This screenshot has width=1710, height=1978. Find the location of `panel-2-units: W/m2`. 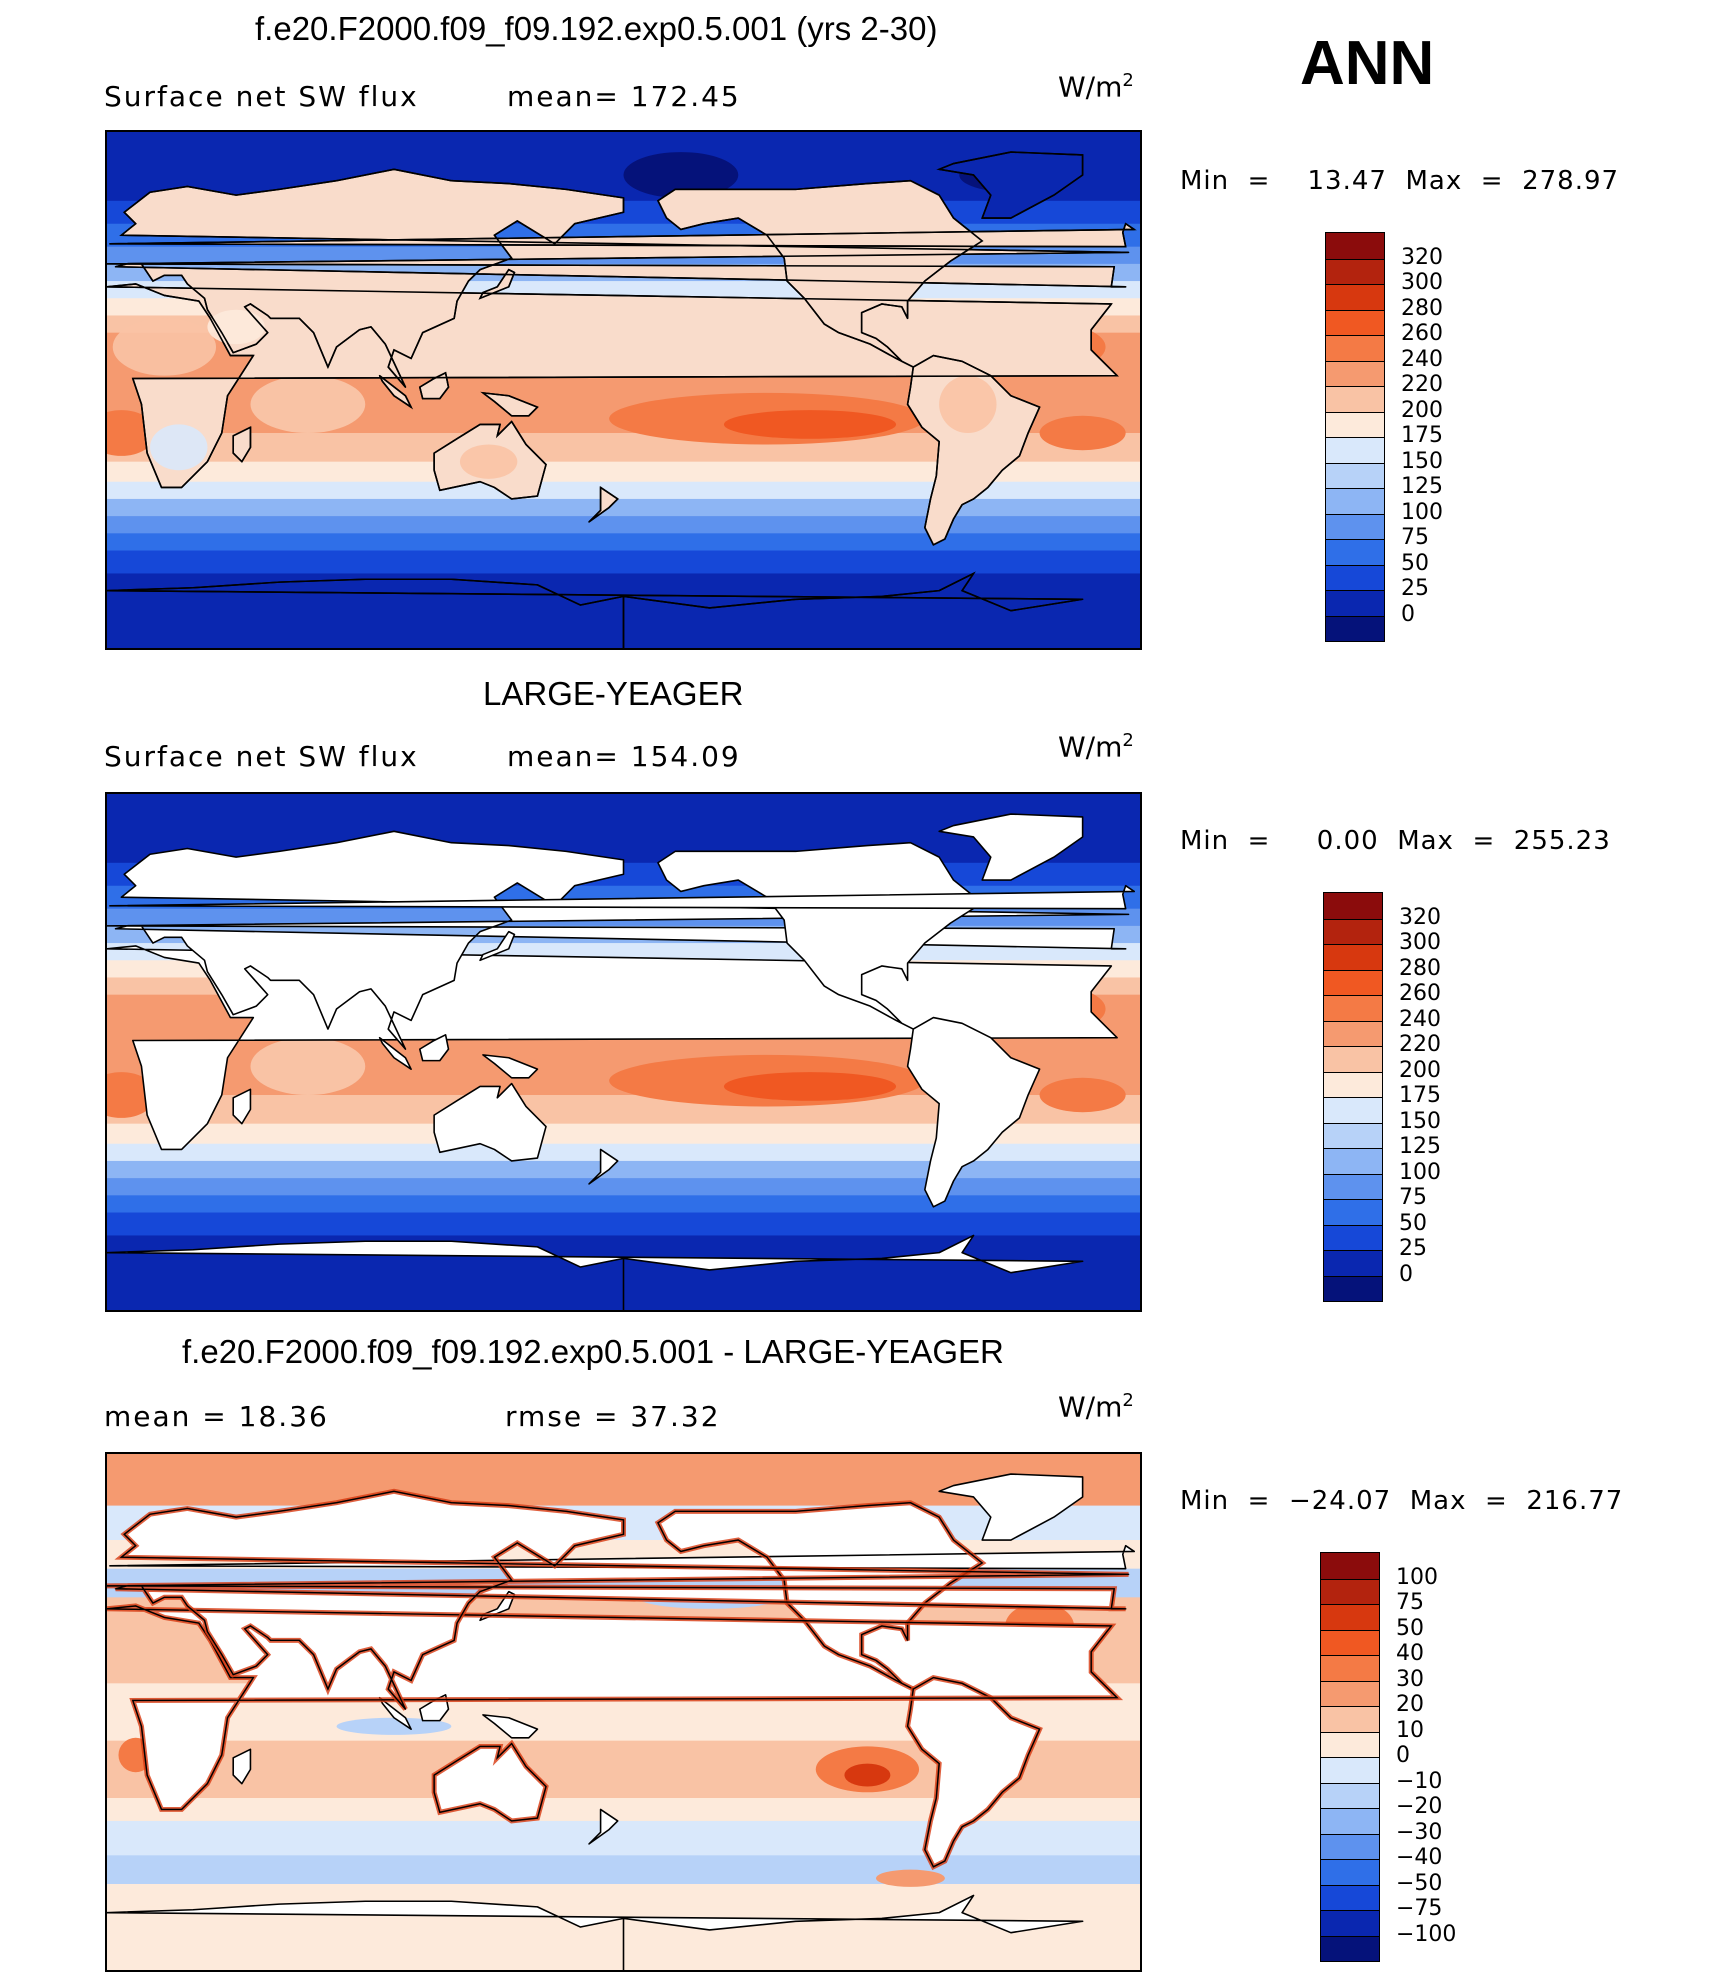

panel-2-units: W/m2 is located at coordinates (1096, 747).